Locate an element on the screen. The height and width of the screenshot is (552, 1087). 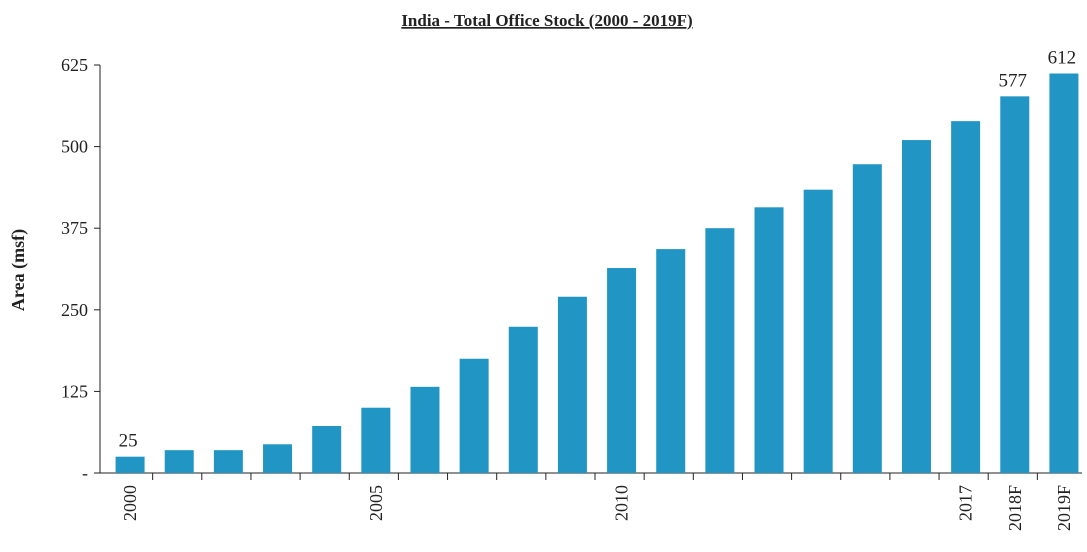
data-label: 577 is located at coordinates (1013, 80).